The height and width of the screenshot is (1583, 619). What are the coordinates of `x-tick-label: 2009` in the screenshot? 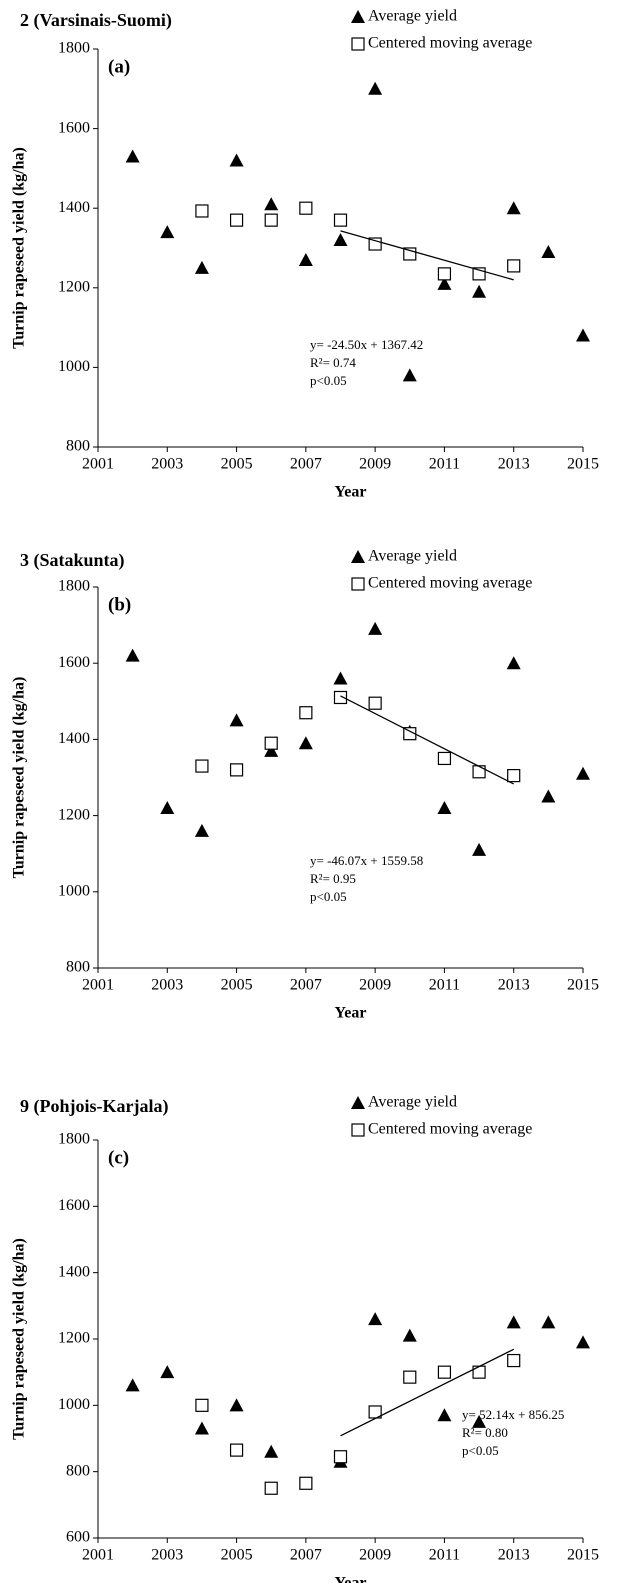 It's located at (375, 985).